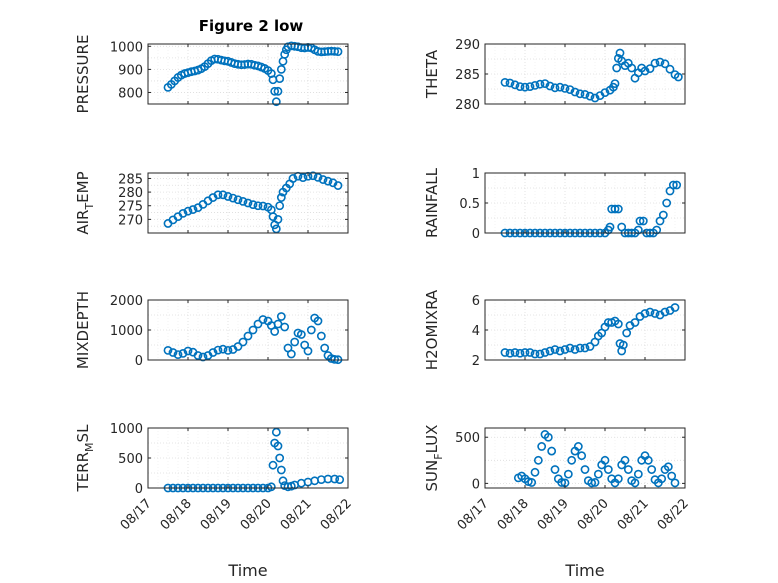 The height and width of the screenshot is (583, 778). What do you see at coordinates (130, 179) in the screenshot?
I see `y-tick-label: 285` at bounding box center [130, 179].